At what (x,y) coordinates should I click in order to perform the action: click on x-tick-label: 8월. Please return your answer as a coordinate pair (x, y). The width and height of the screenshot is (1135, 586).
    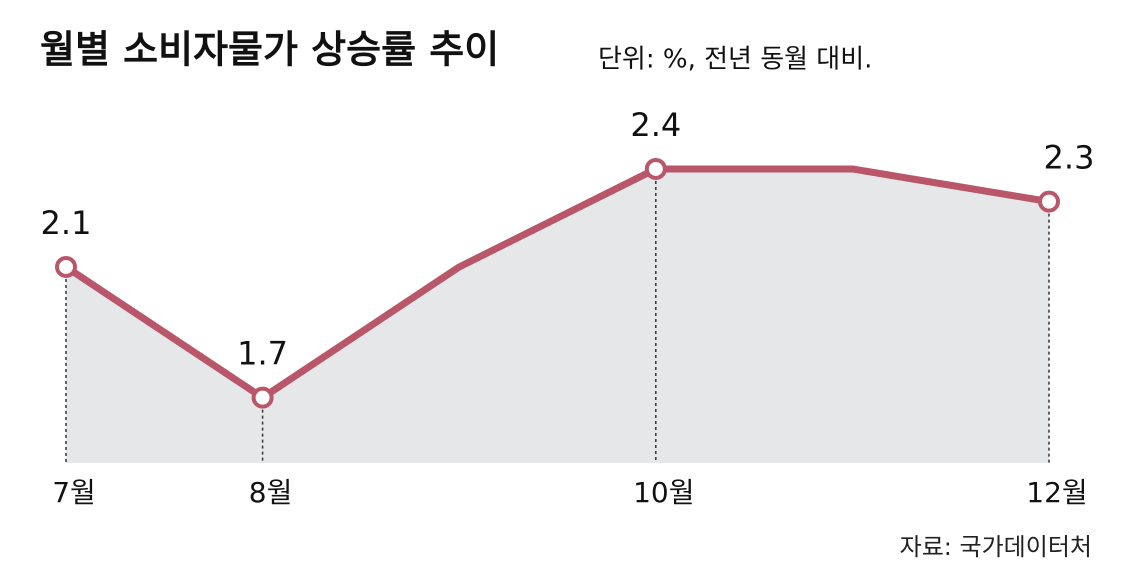
    Looking at the image, I should click on (271, 492).